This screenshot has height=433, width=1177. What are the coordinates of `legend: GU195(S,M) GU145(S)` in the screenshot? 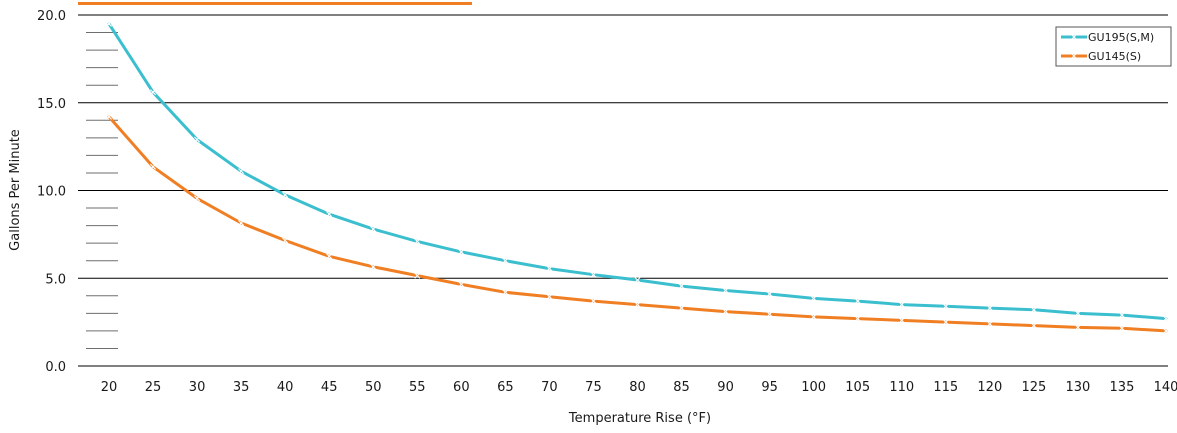 It's located at (1113, 46).